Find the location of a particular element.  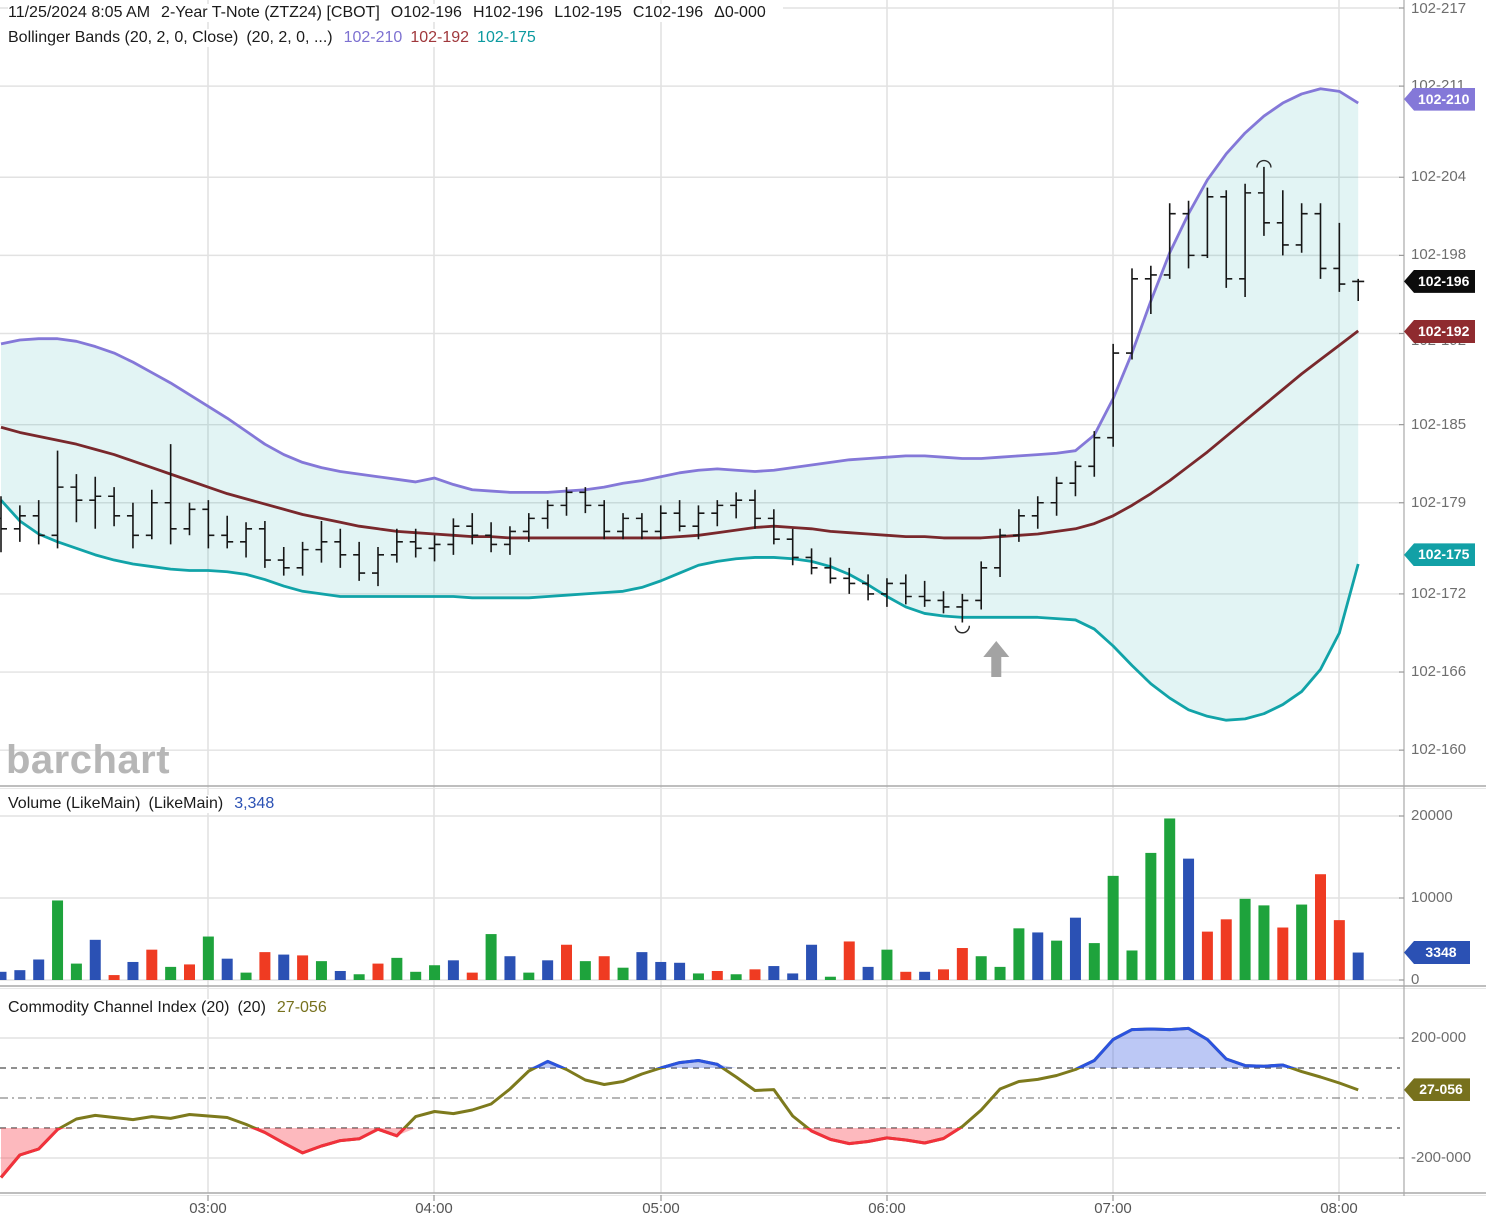

volume-label: Volume (LikeMain) is located at coordinates (74, 803).